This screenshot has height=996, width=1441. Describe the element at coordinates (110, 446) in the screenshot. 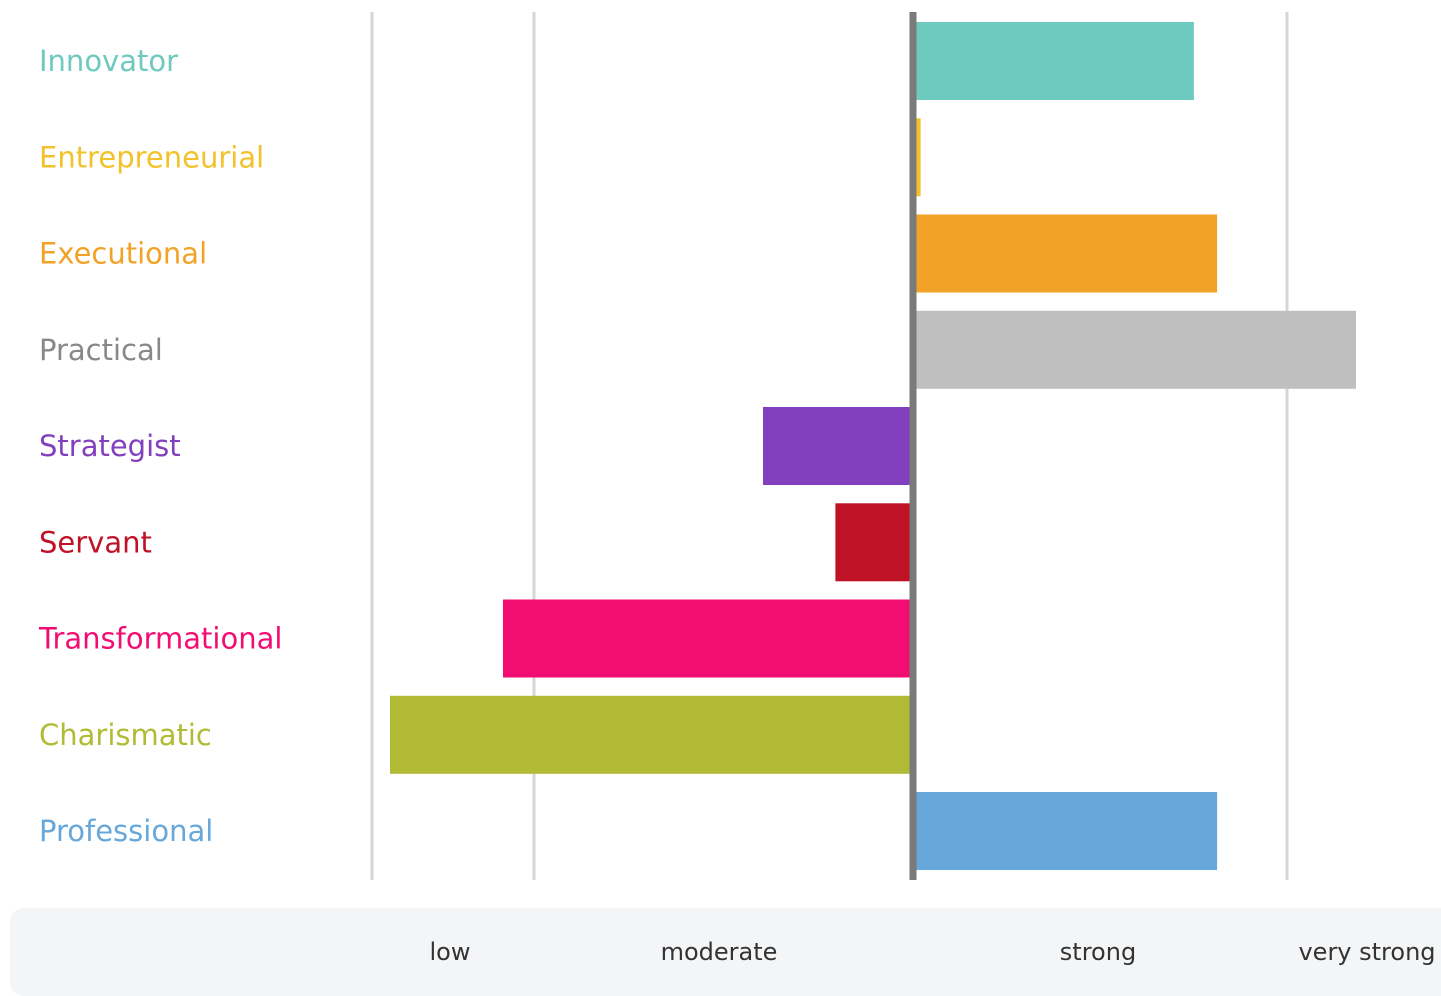

I see `label-strategist: Strategist` at that location.